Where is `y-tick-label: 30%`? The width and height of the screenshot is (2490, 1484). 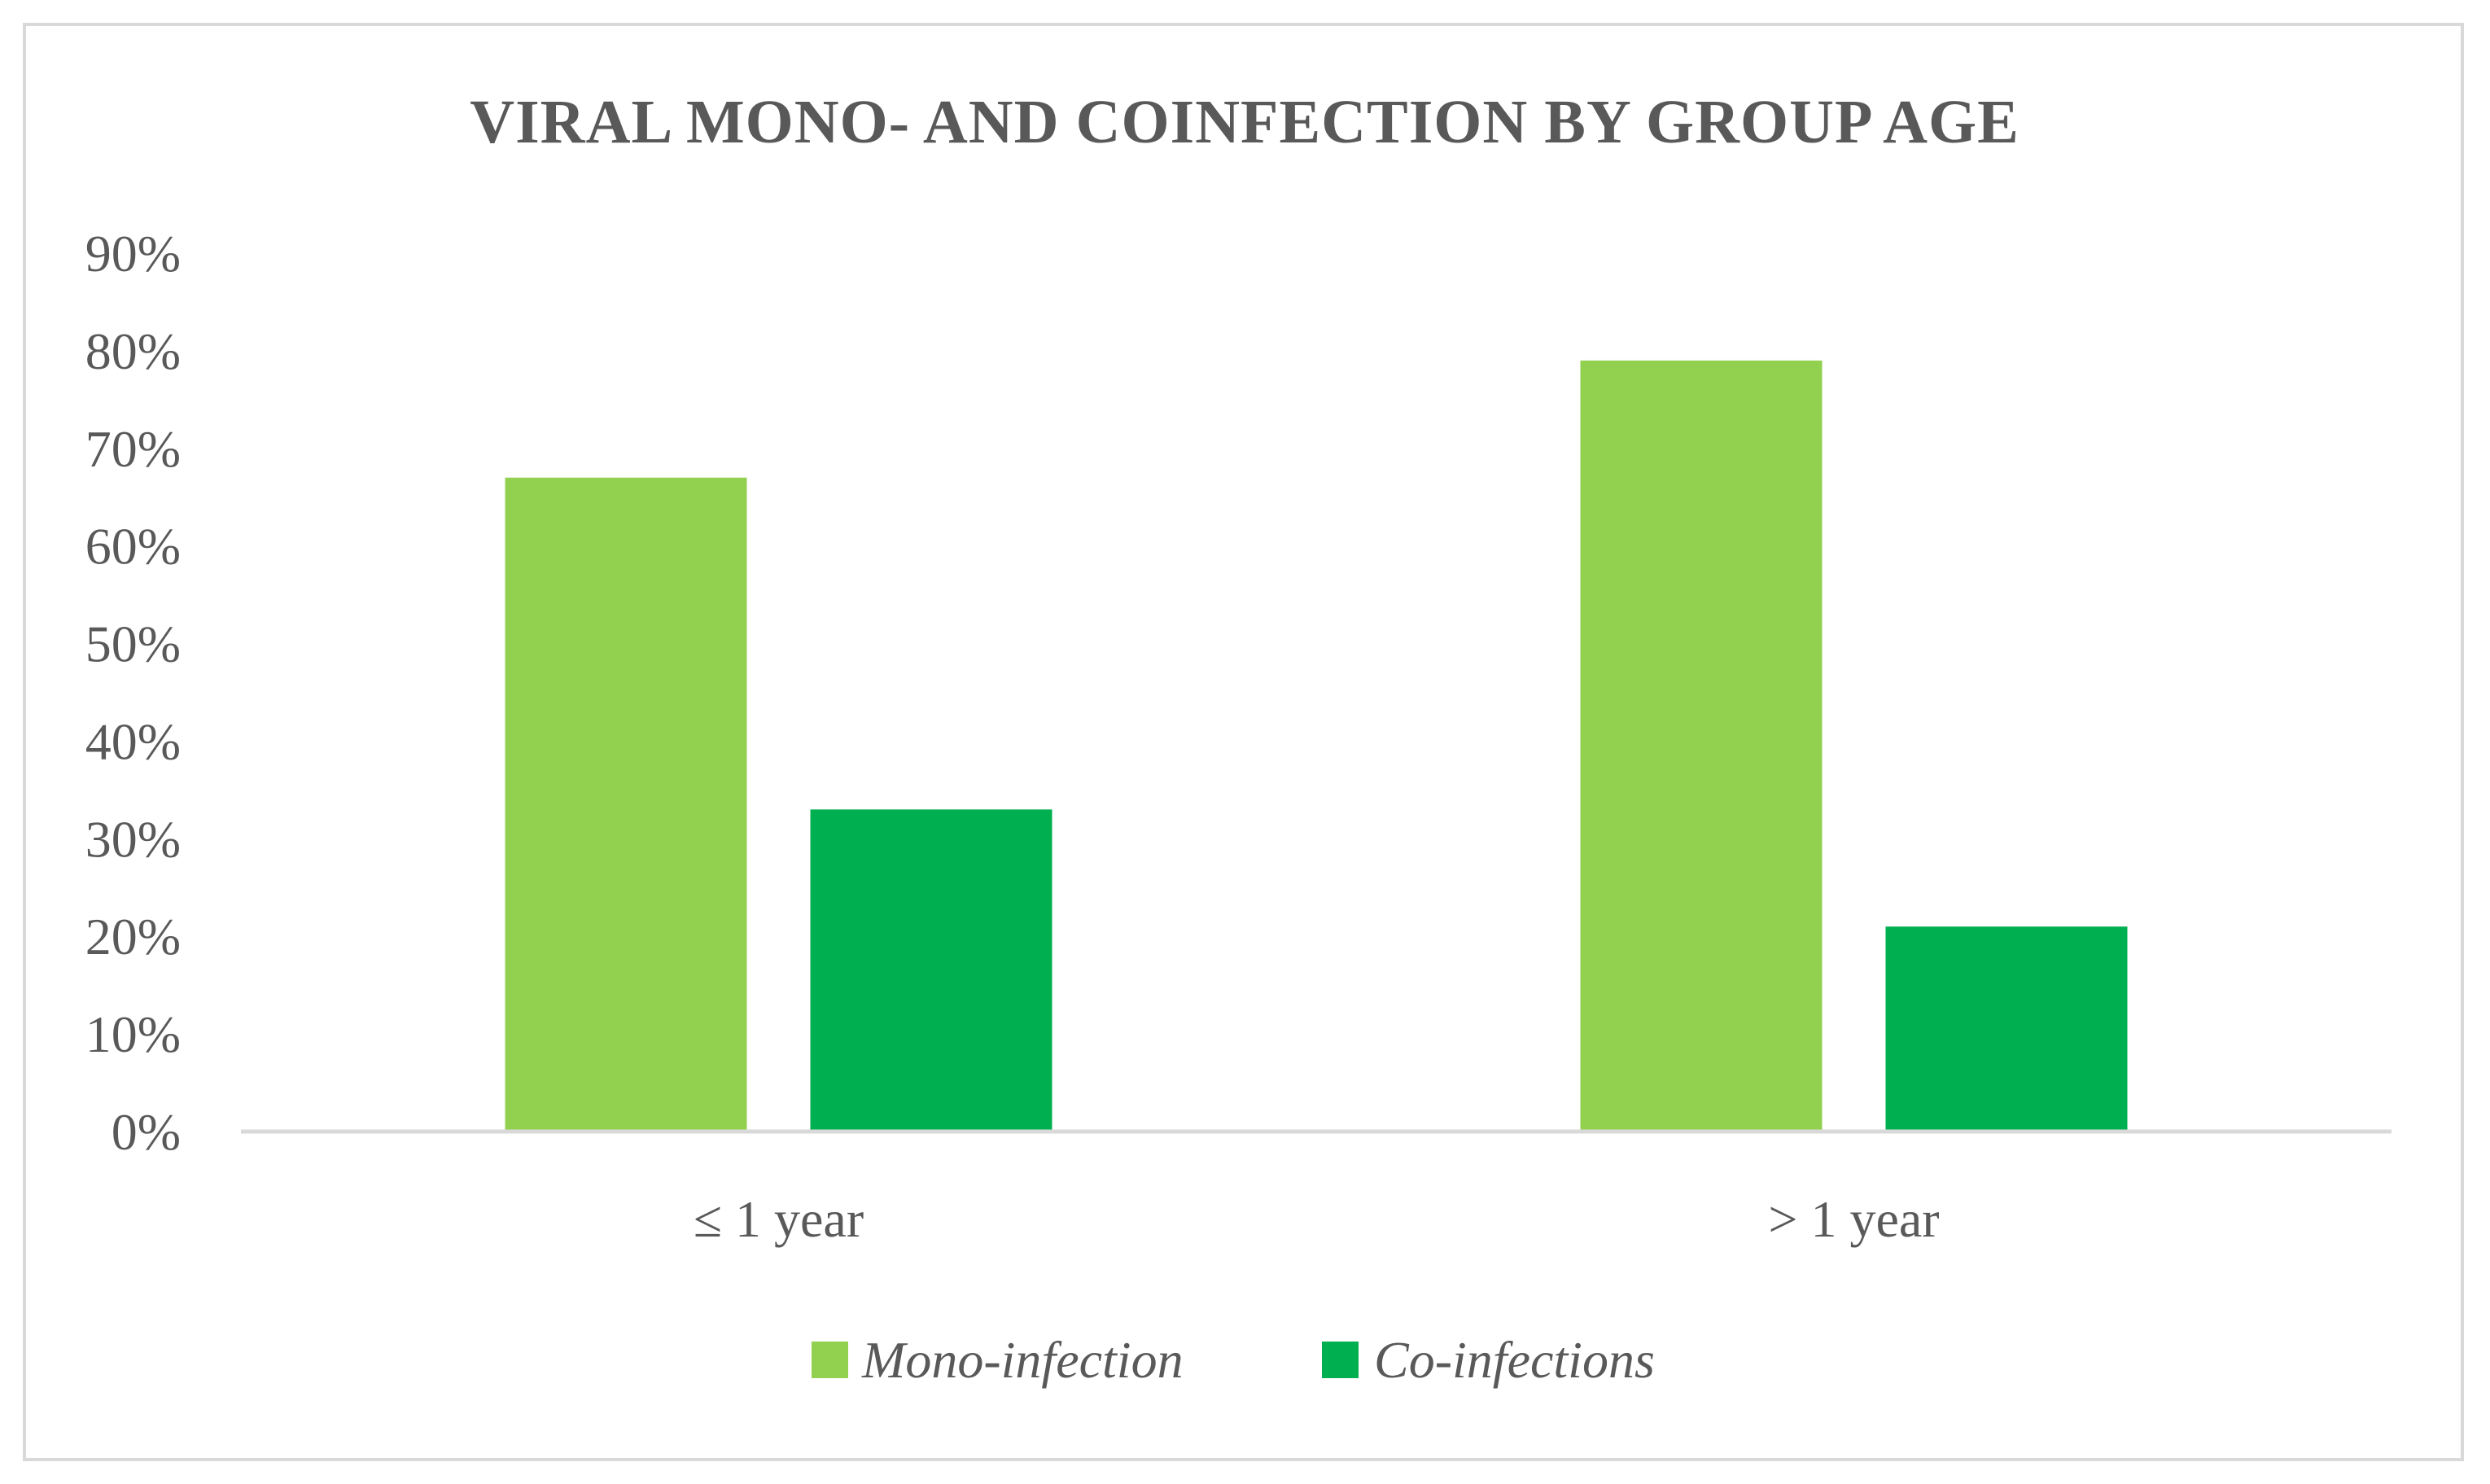
y-tick-label: 30% is located at coordinates (133, 839).